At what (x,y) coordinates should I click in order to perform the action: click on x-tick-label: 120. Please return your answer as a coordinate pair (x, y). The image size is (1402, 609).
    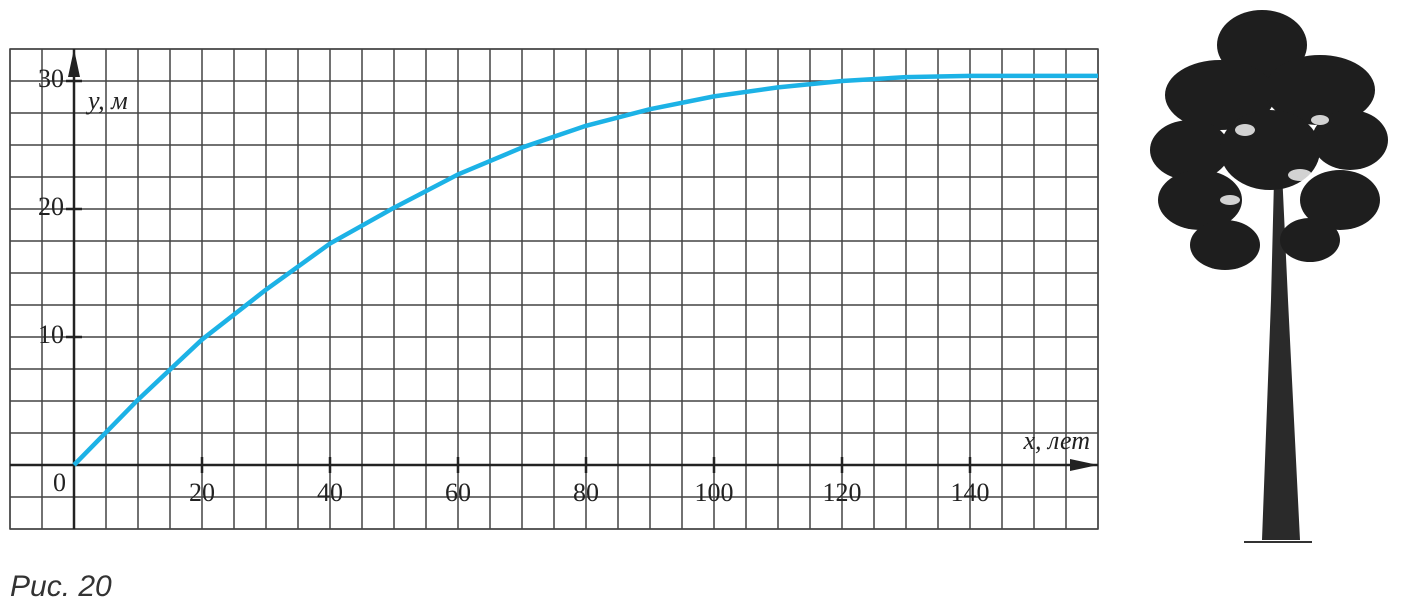
    Looking at the image, I should click on (842, 492).